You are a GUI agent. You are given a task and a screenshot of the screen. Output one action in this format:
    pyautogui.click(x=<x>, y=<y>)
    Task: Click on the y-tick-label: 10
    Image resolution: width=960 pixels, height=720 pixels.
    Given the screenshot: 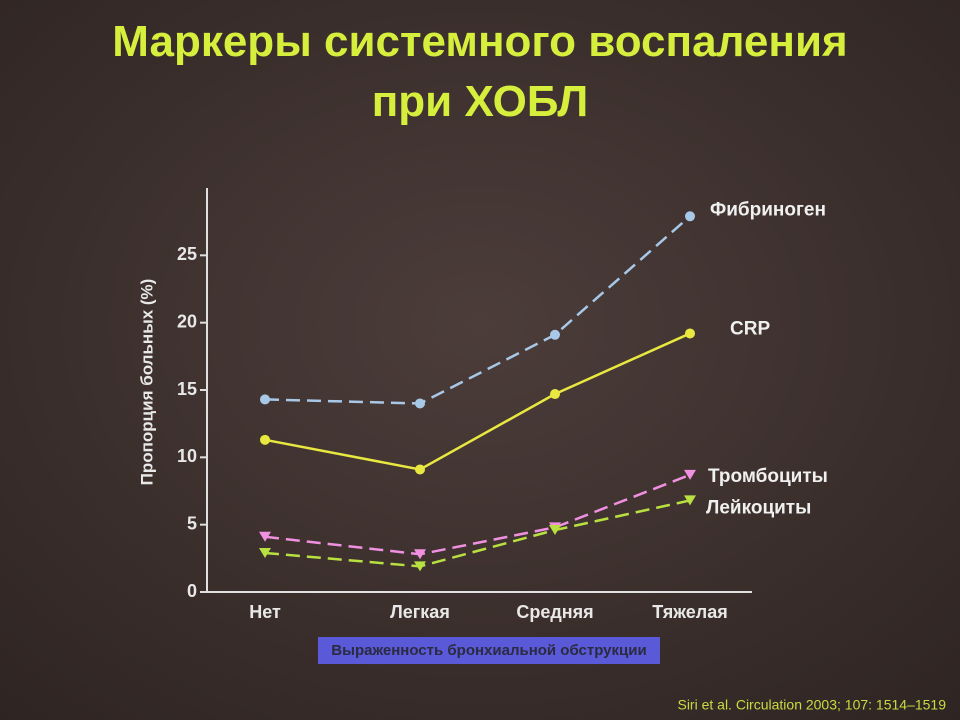 What is the action you would take?
    pyautogui.click(x=187, y=456)
    